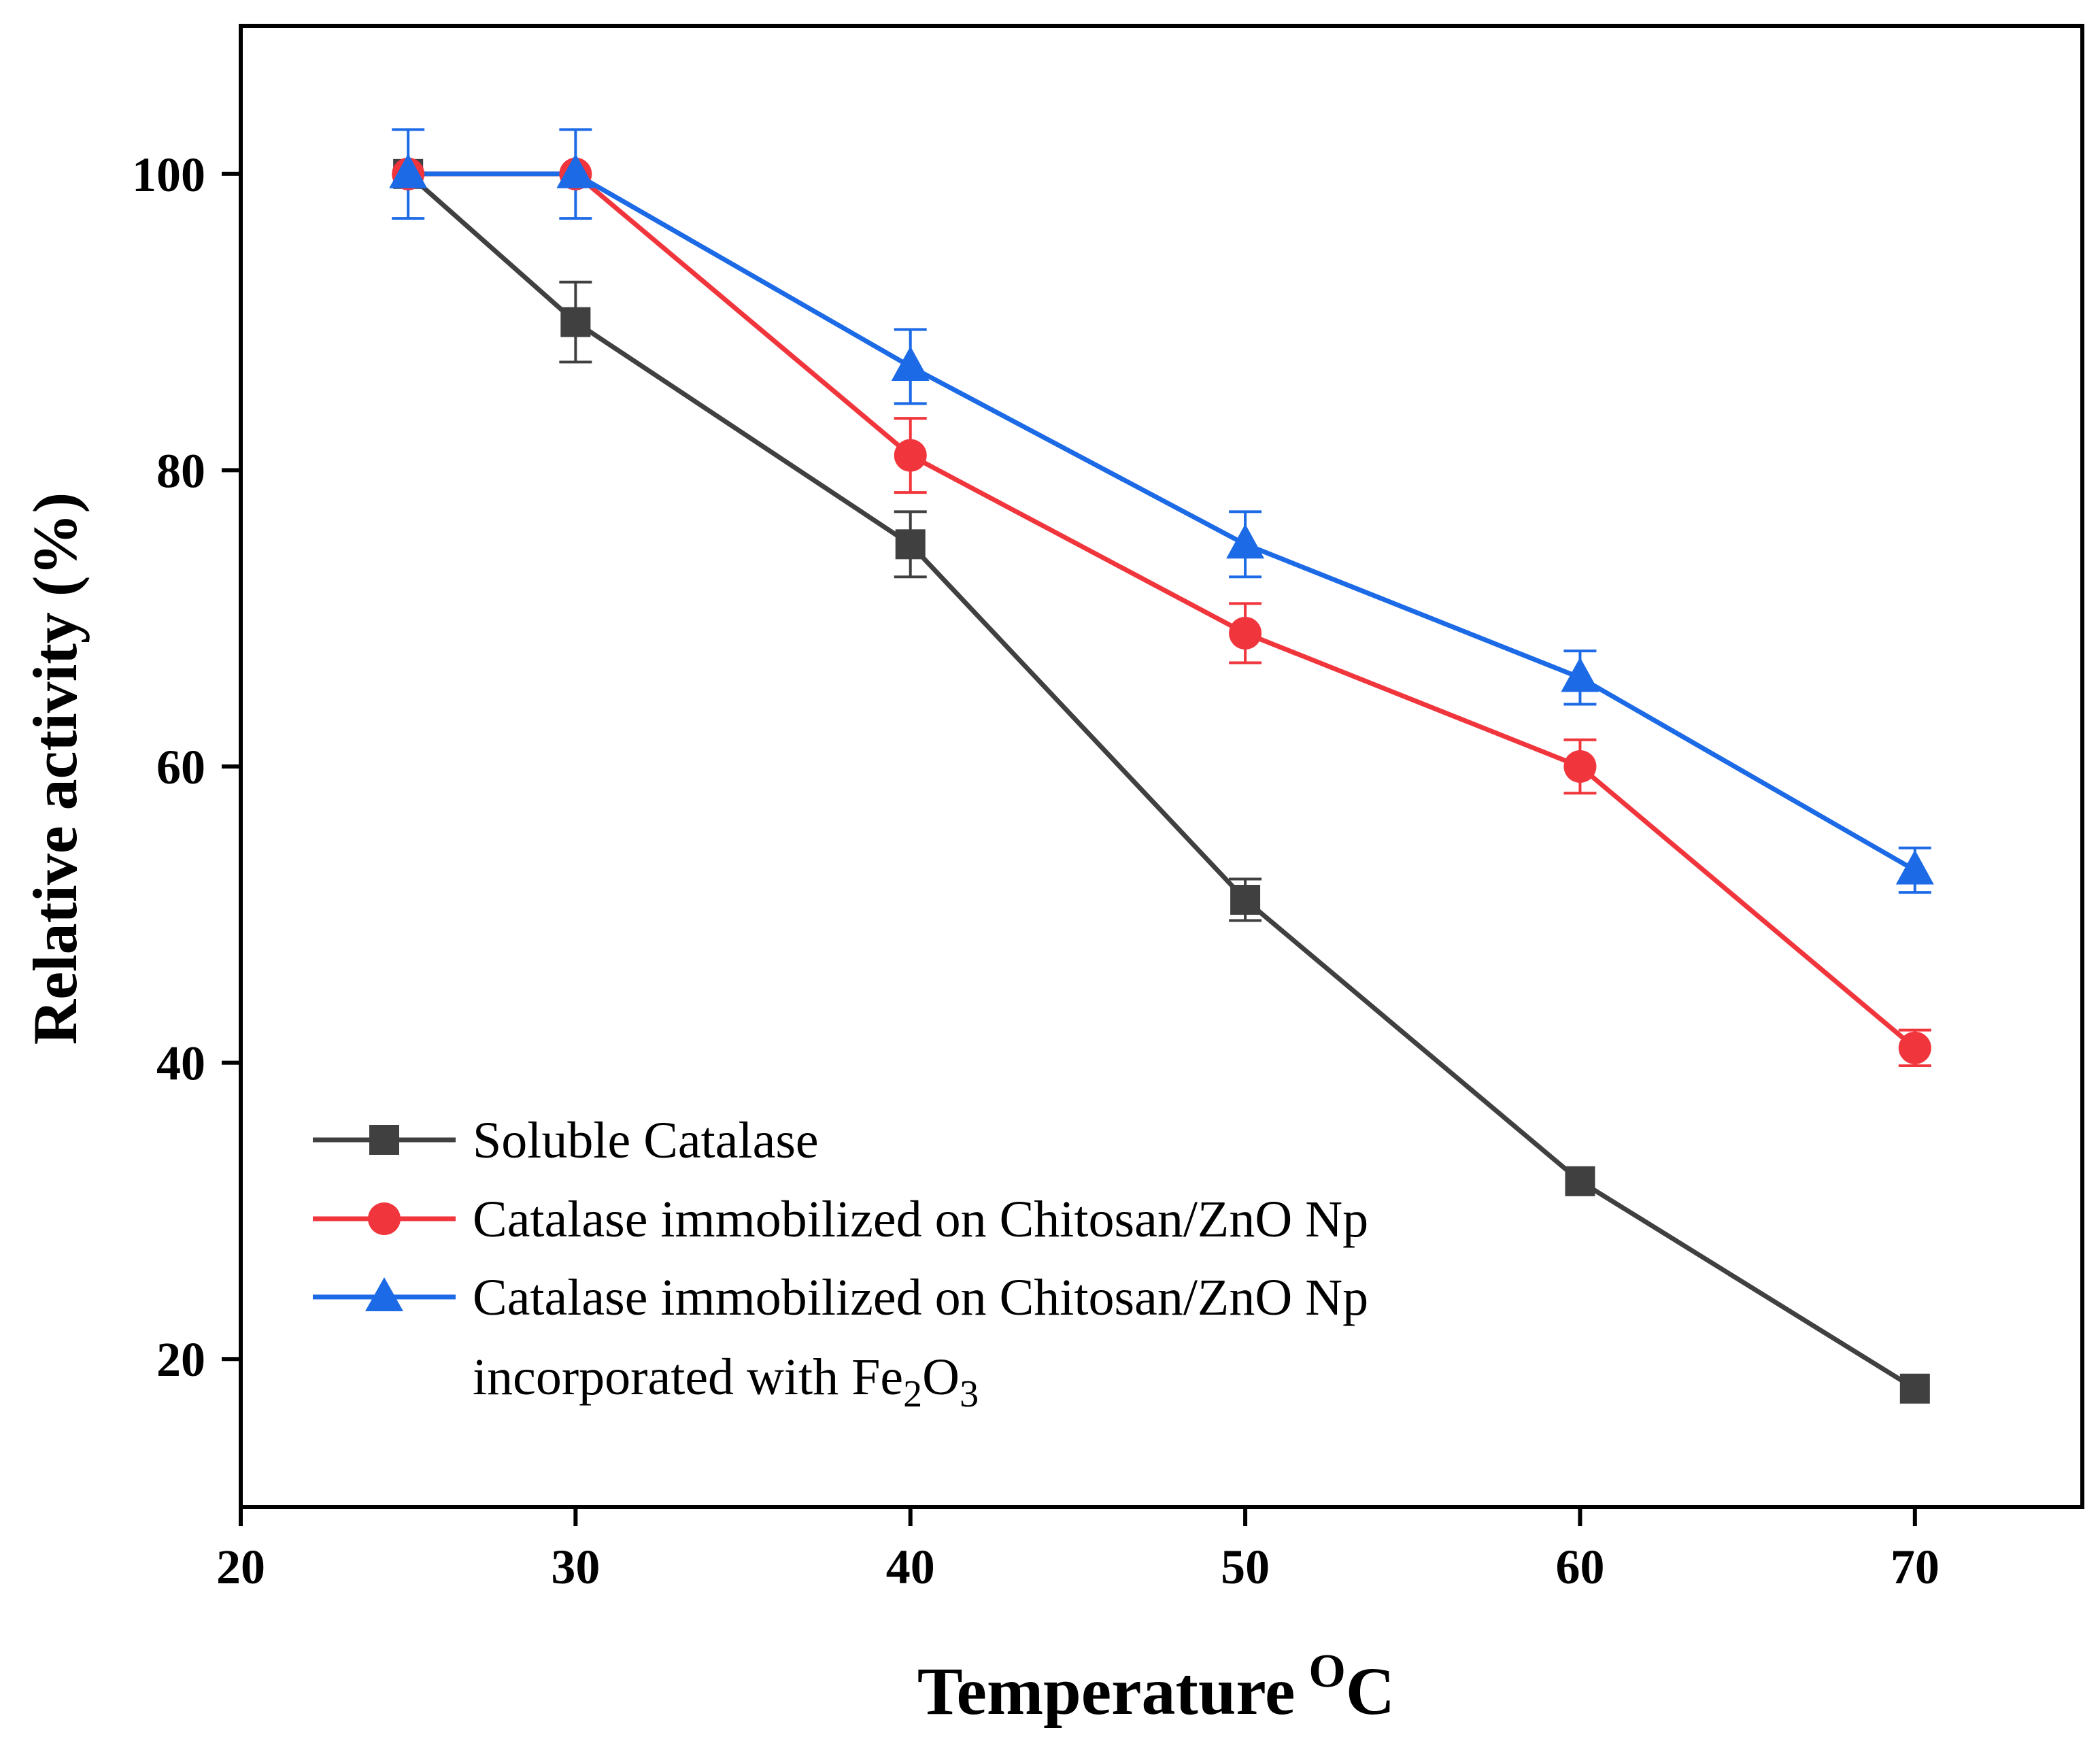 The image size is (2100, 1737). I want to click on y-tick-label: 20, so click(180, 1359).